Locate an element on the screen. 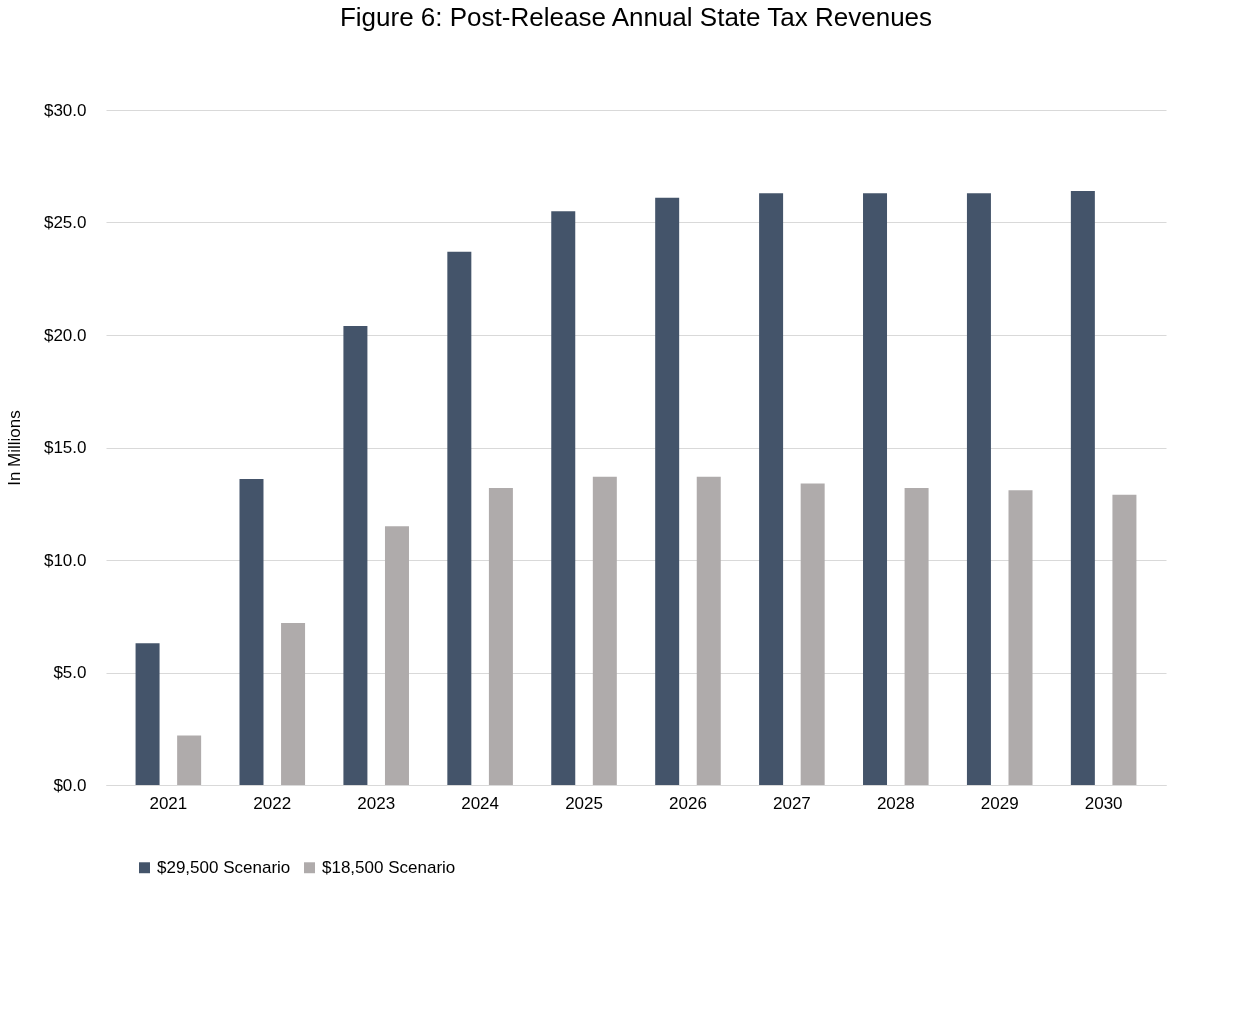 The image size is (1239, 1017). x-tick-label: 2028 is located at coordinates (895, 803).